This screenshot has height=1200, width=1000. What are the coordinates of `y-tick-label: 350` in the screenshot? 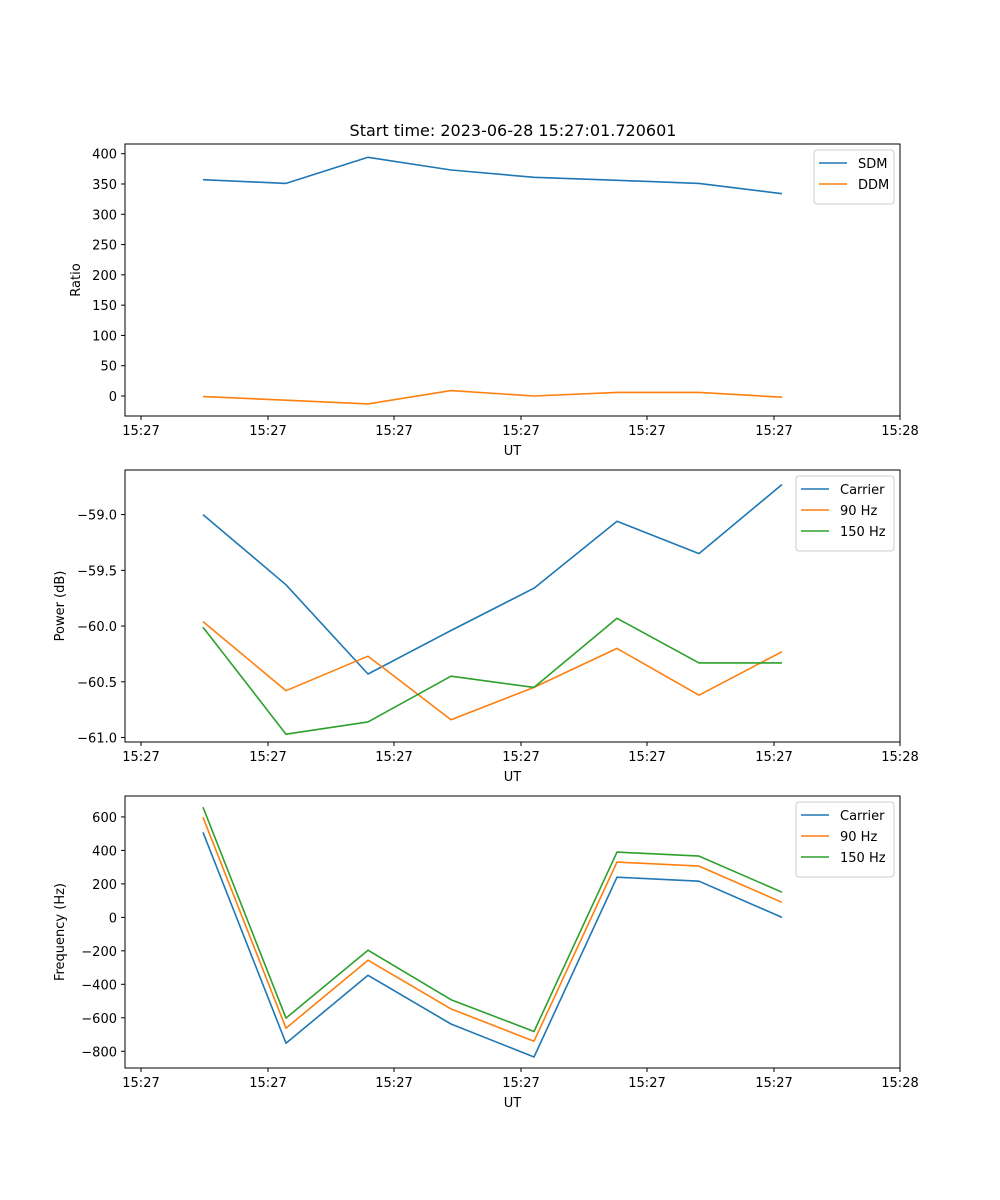 It's located at (104, 185).